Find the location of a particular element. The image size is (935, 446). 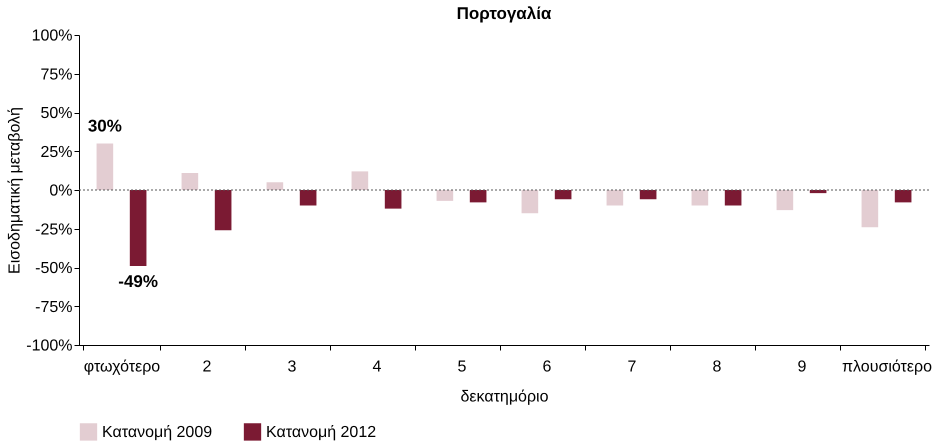

x-tick-label: φτωχότερο is located at coordinates (122, 367).